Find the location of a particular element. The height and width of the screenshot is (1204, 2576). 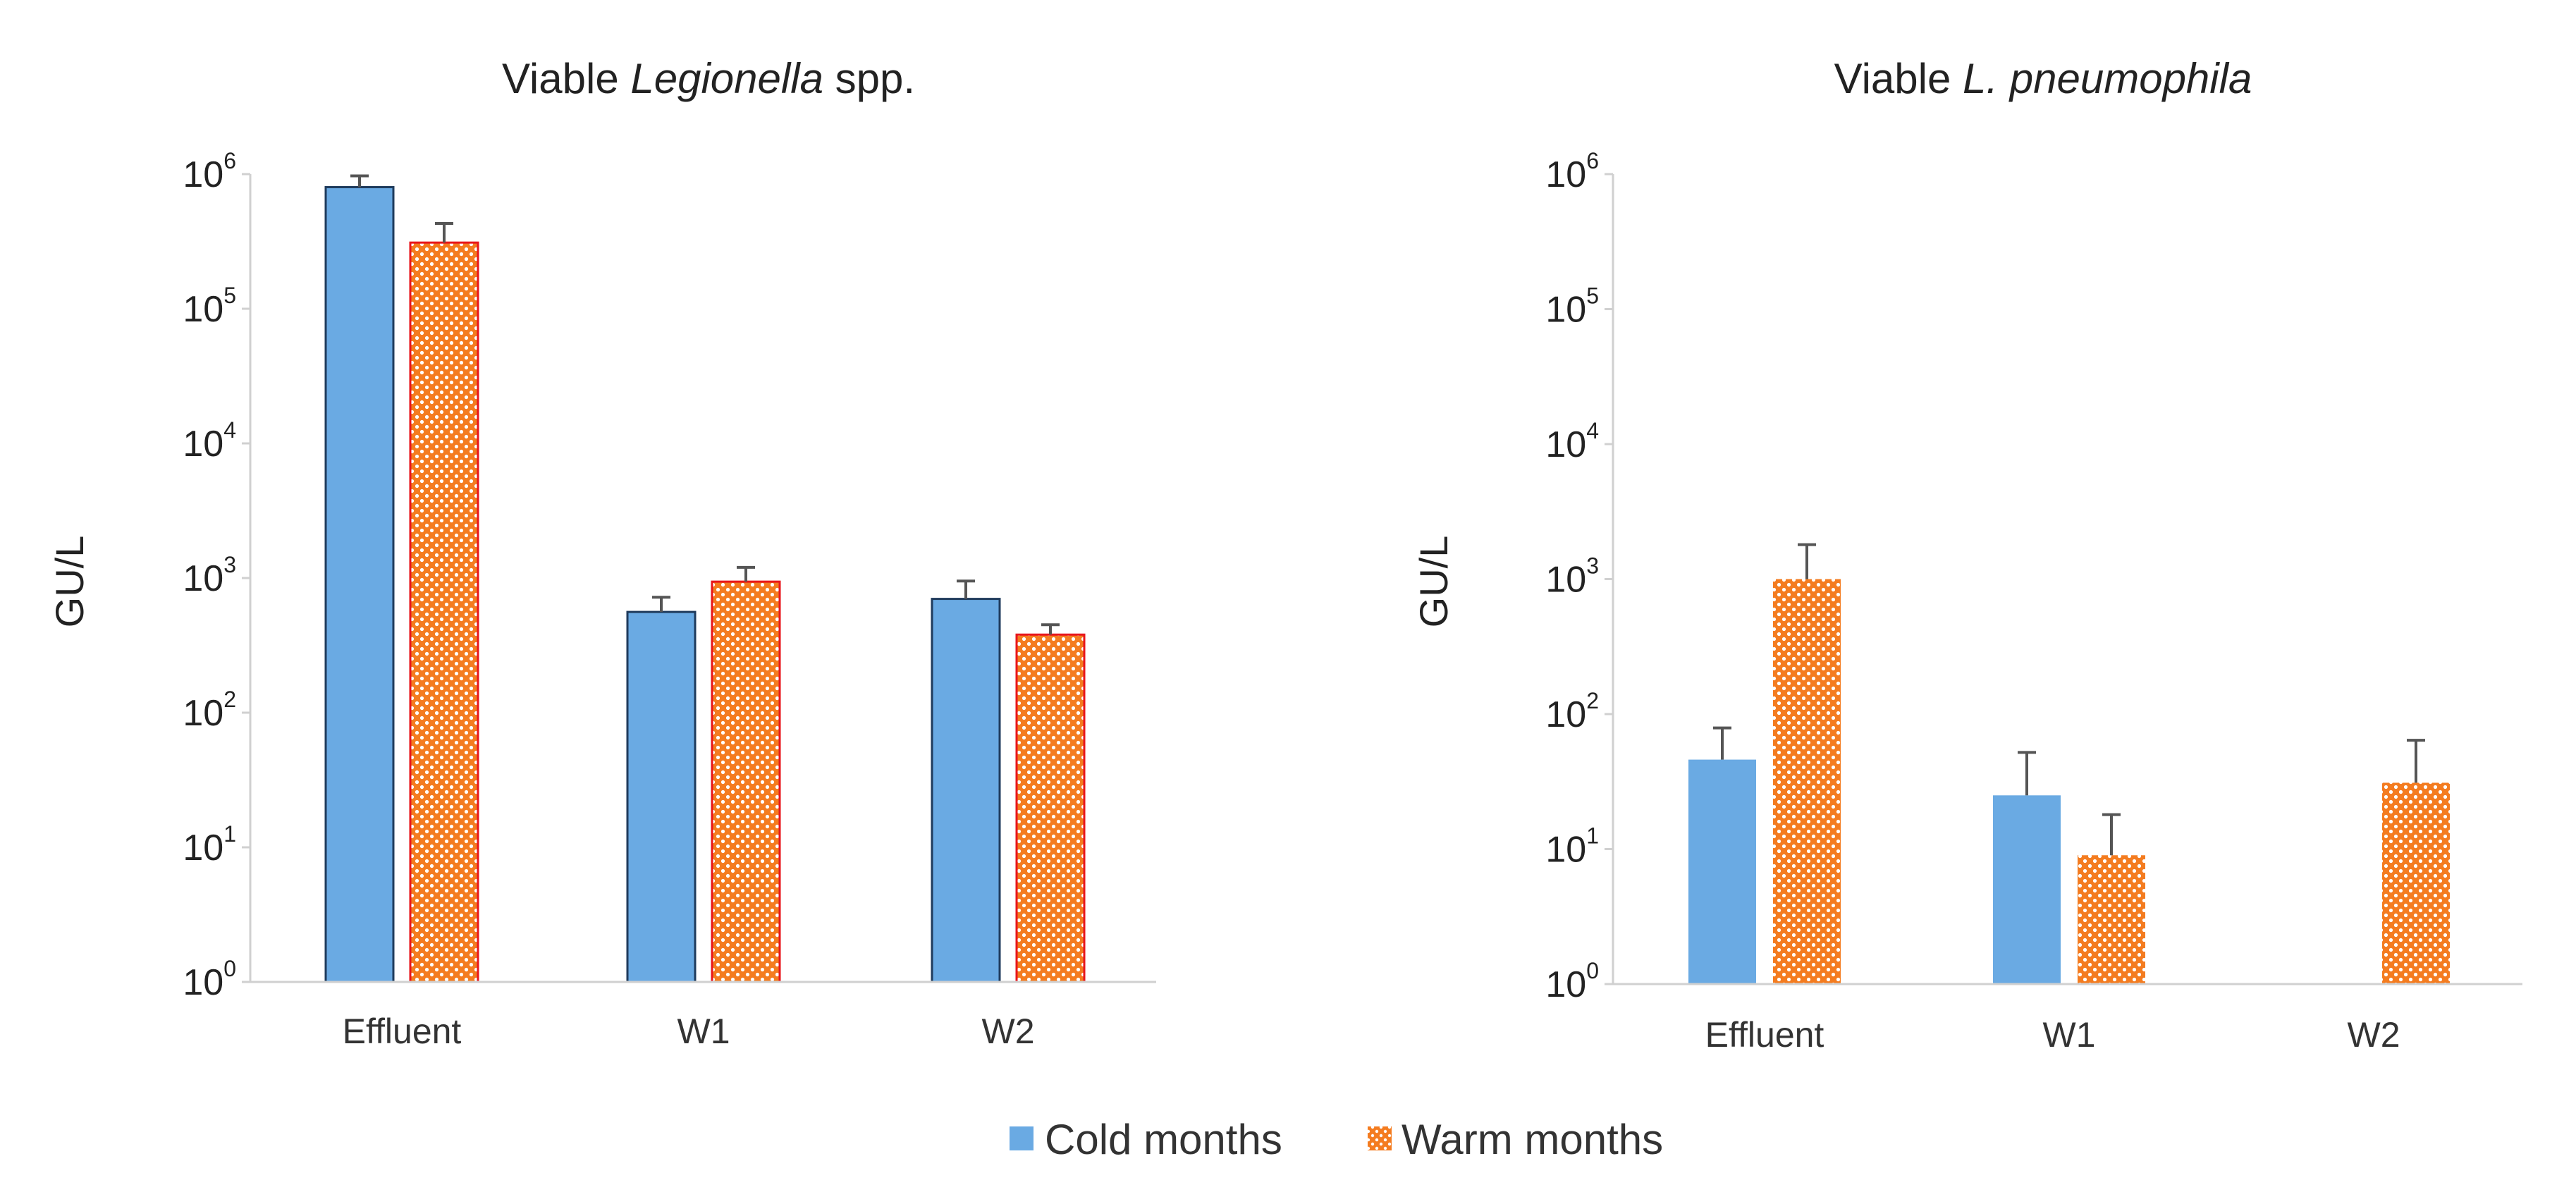

panel-title: Viable Legionella spp. is located at coordinates (708, 78).